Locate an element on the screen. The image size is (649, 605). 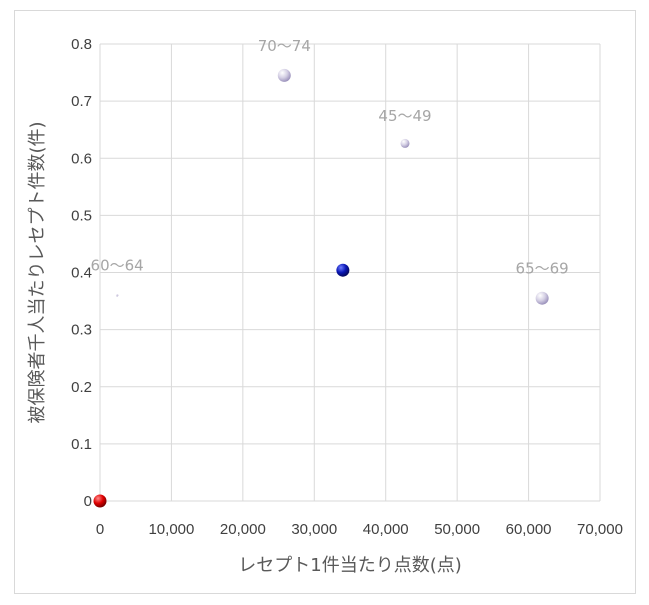
y-tick-label: 0.3 is located at coordinates (81, 330).